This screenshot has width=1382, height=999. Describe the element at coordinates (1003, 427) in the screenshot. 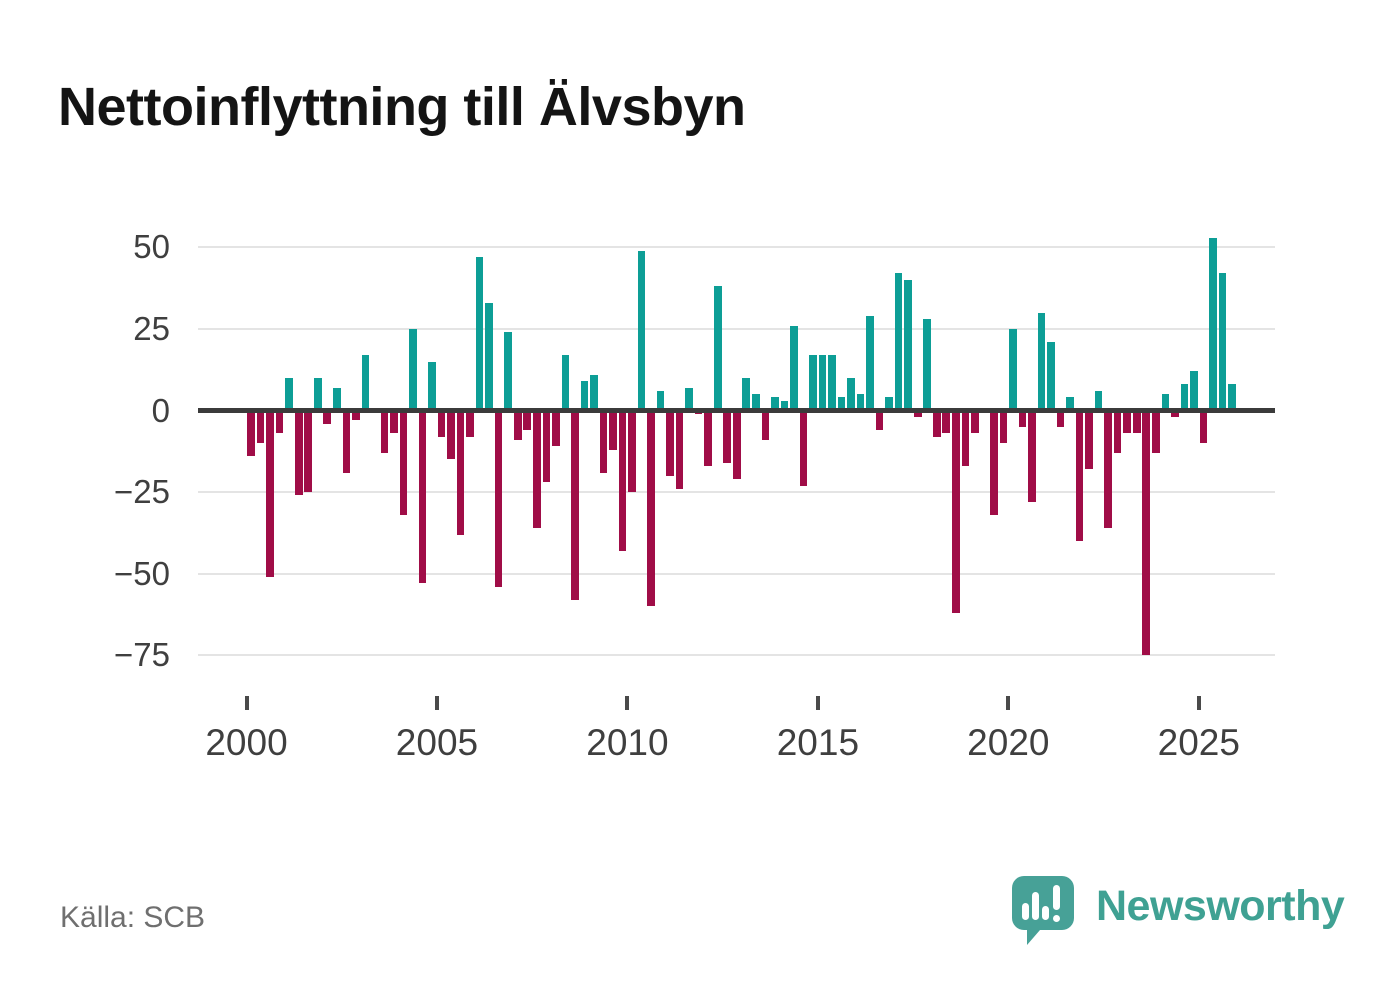

I see `bar-2019-q4` at that location.